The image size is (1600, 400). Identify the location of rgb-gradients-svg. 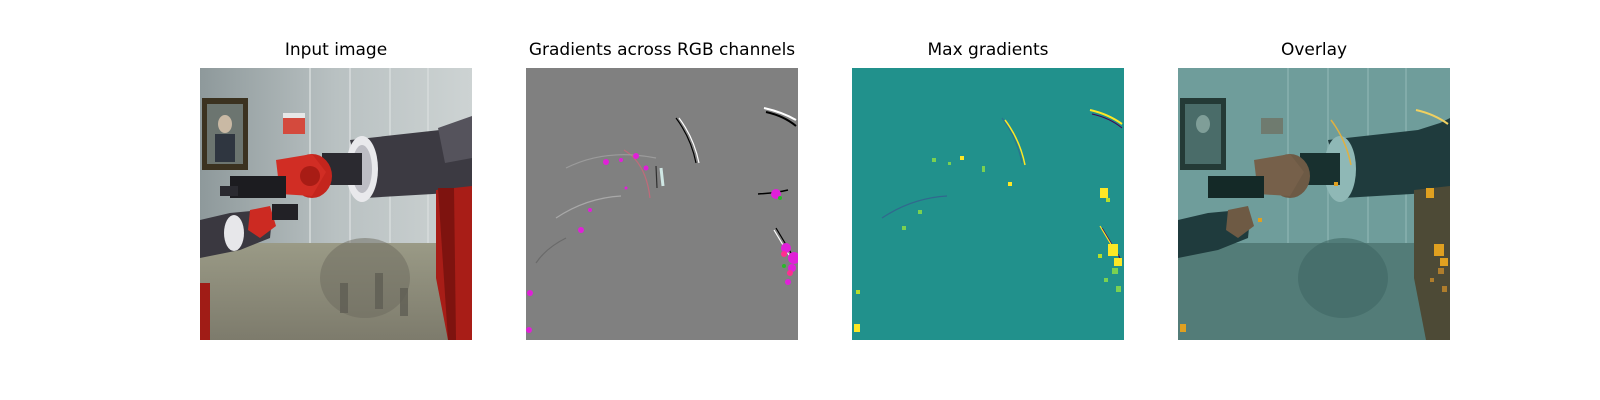
(662, 204).